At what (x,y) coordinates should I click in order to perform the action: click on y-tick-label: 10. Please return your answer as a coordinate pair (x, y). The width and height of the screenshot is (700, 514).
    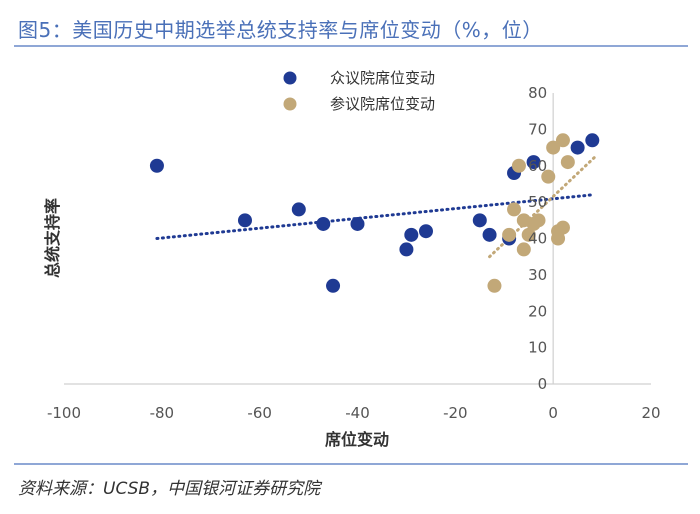
    Looking at the image, I should click on (537, 348).